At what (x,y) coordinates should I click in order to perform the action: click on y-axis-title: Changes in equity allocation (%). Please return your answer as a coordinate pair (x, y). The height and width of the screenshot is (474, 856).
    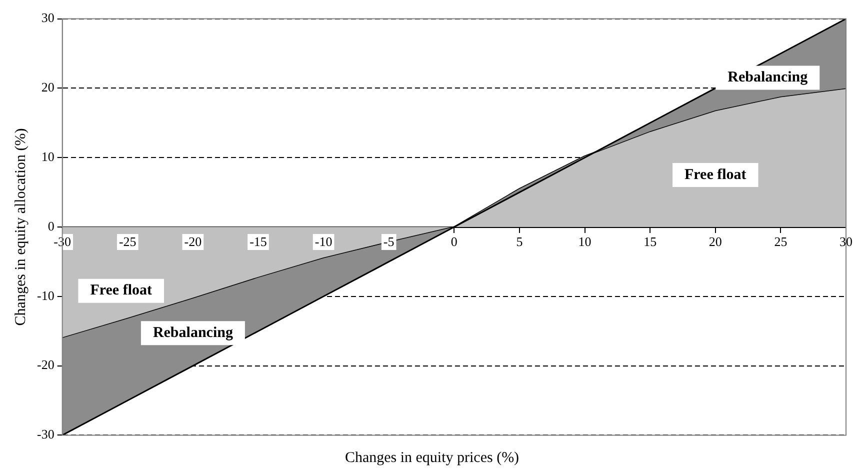
    Looking at the image, I should click on (20, 227).